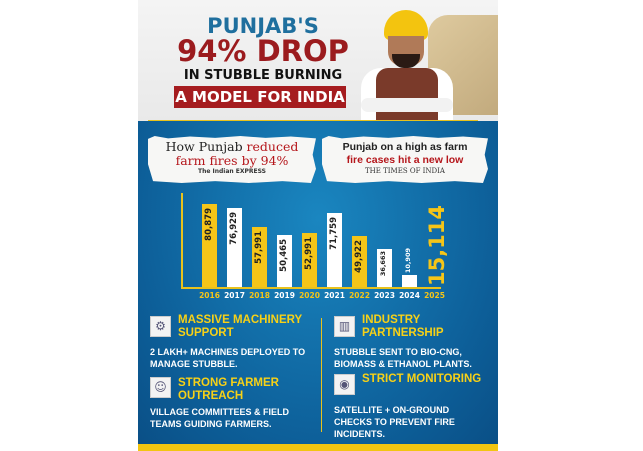  Describe the element at coordinates (409, 295) in the screenshot. I see `x-tick-label: 2024` at that location.